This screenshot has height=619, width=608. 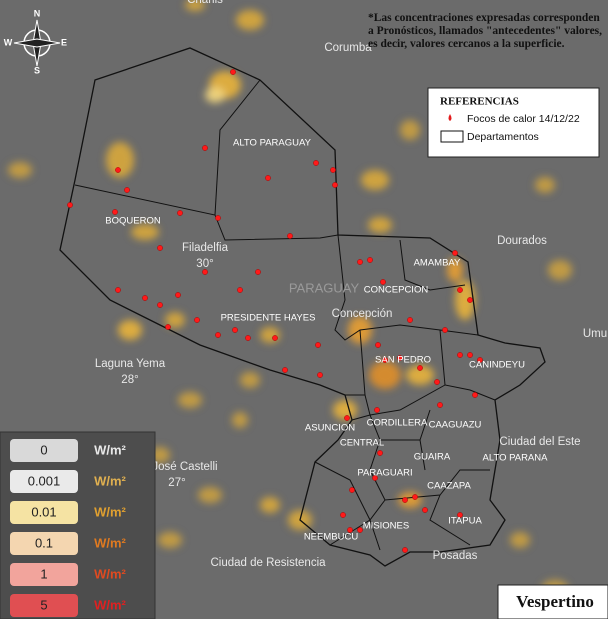 What do you see at coordinates (516, 458) in the screenshot?
I see `department-label: ALTO PARANA` at bounding box center [516, 458].